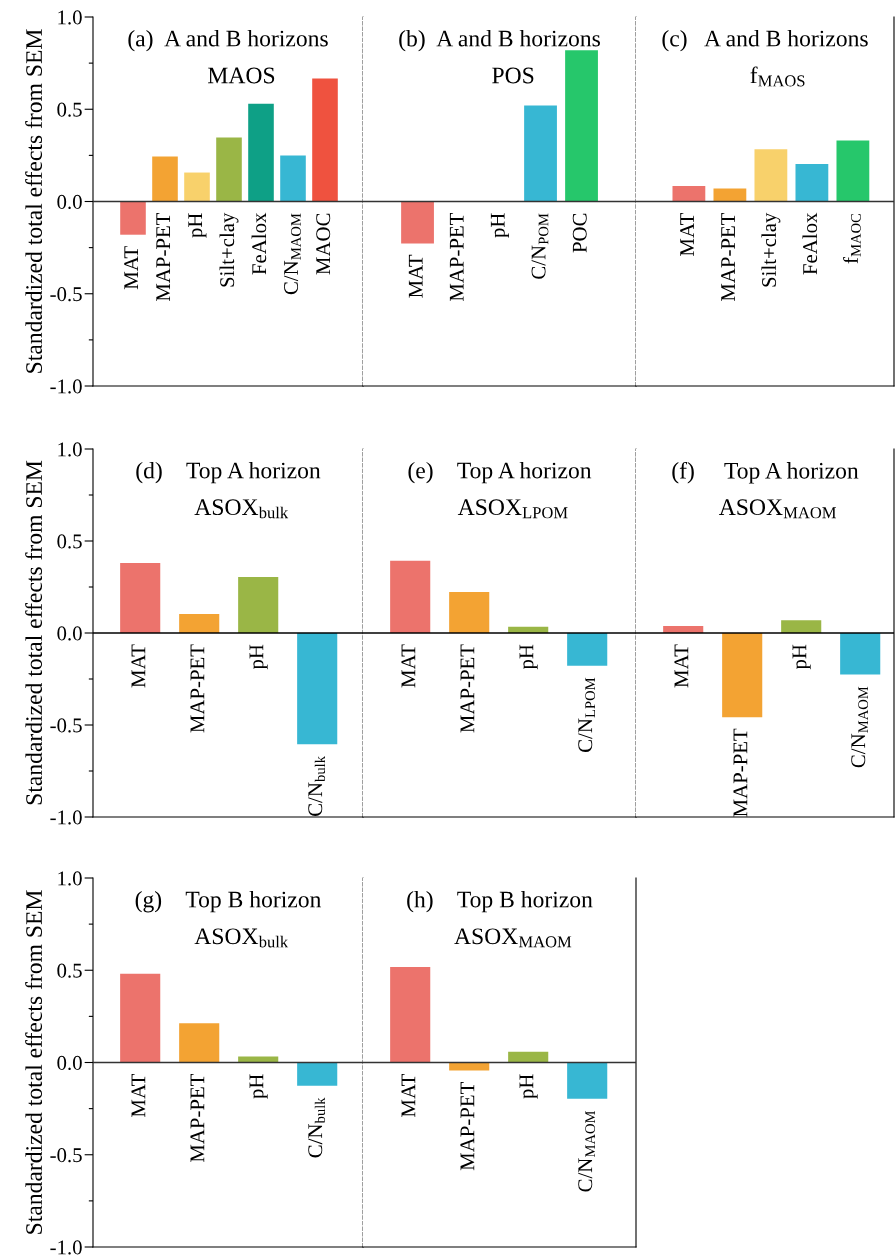  What do you see at coordinates (777, 76) in the screenshot?
I see `text: f$_{MAOS}$` at bounding box center [777, 76].